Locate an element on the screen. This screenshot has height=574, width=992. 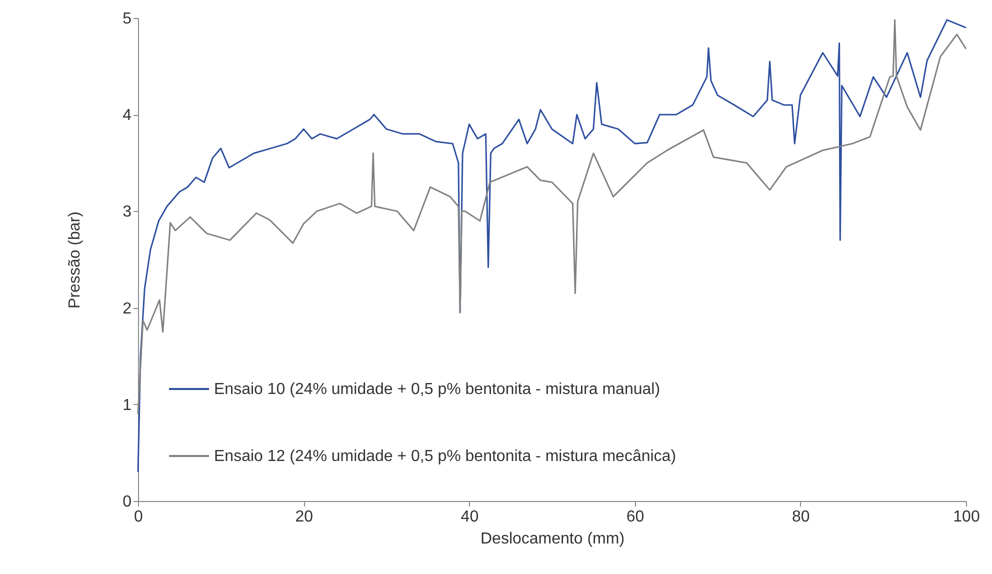
y-tick-label: 3 is located at coordinates (127, 212).